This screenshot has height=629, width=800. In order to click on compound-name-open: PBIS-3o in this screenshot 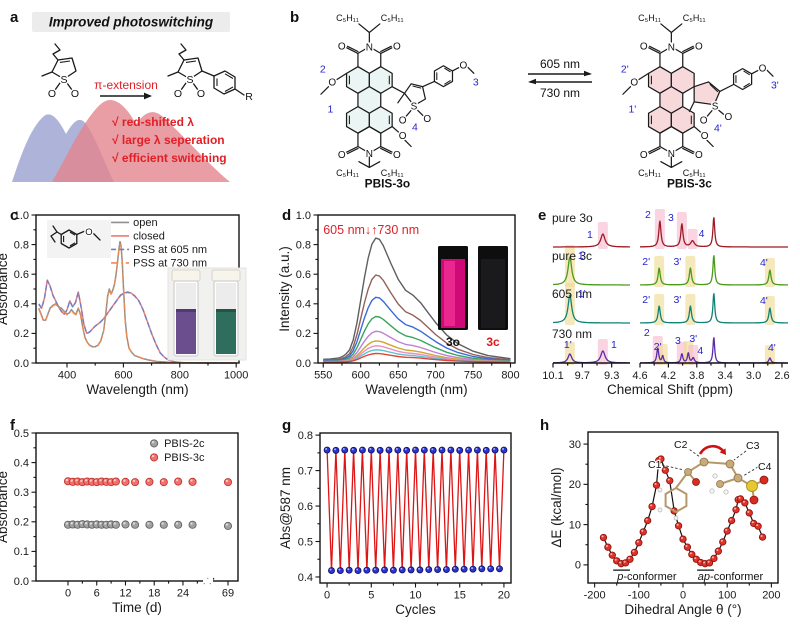, I will do `click(387, 183)`.